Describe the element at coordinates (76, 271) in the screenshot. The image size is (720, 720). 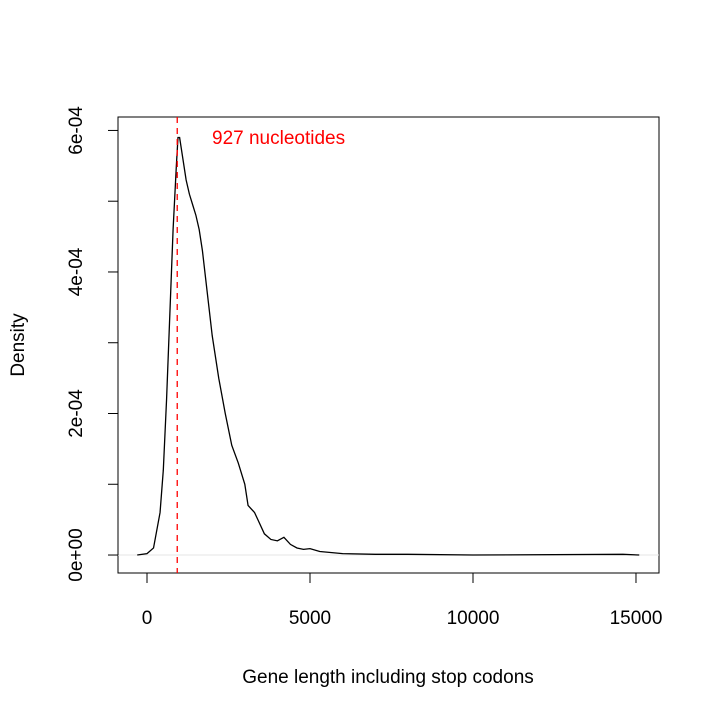
I see `y-tick-label: 4e-04` at that location.